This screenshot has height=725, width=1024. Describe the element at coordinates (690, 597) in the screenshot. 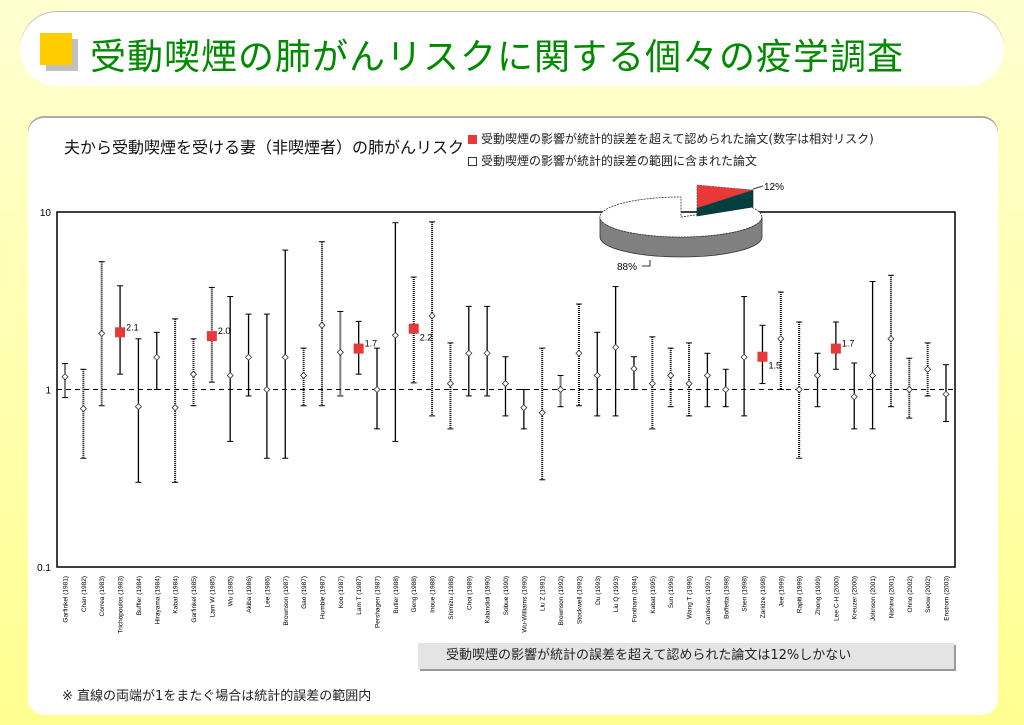

I see `x-tick-label: Wang T (1996)` at that location.